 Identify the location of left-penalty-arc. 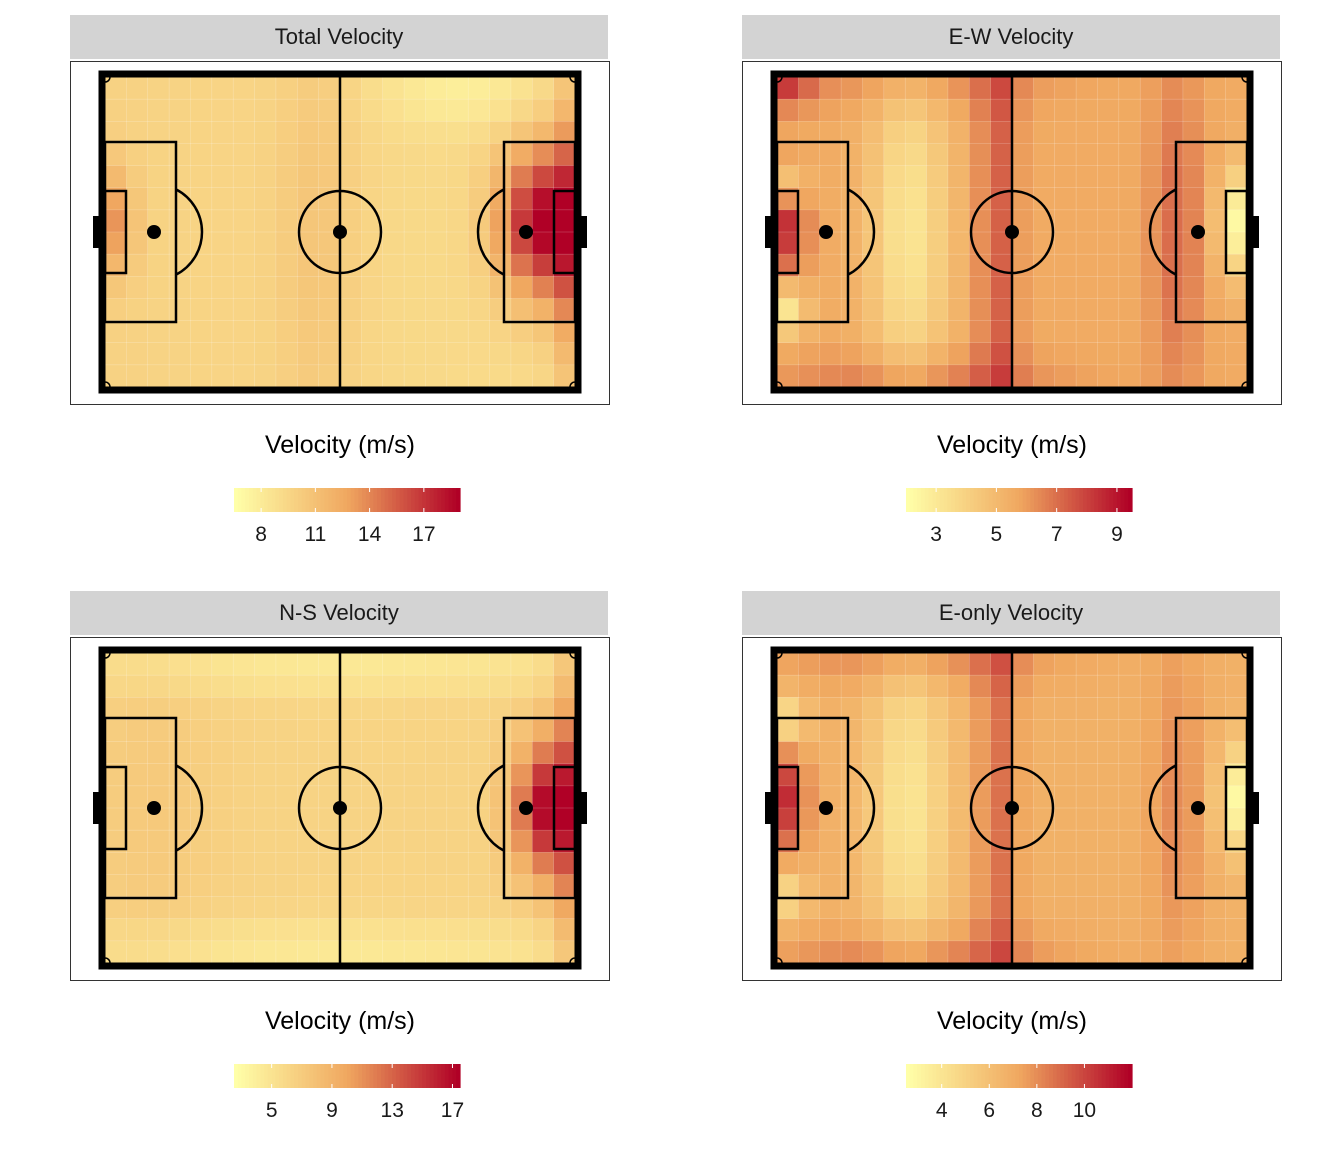
(861, 808).